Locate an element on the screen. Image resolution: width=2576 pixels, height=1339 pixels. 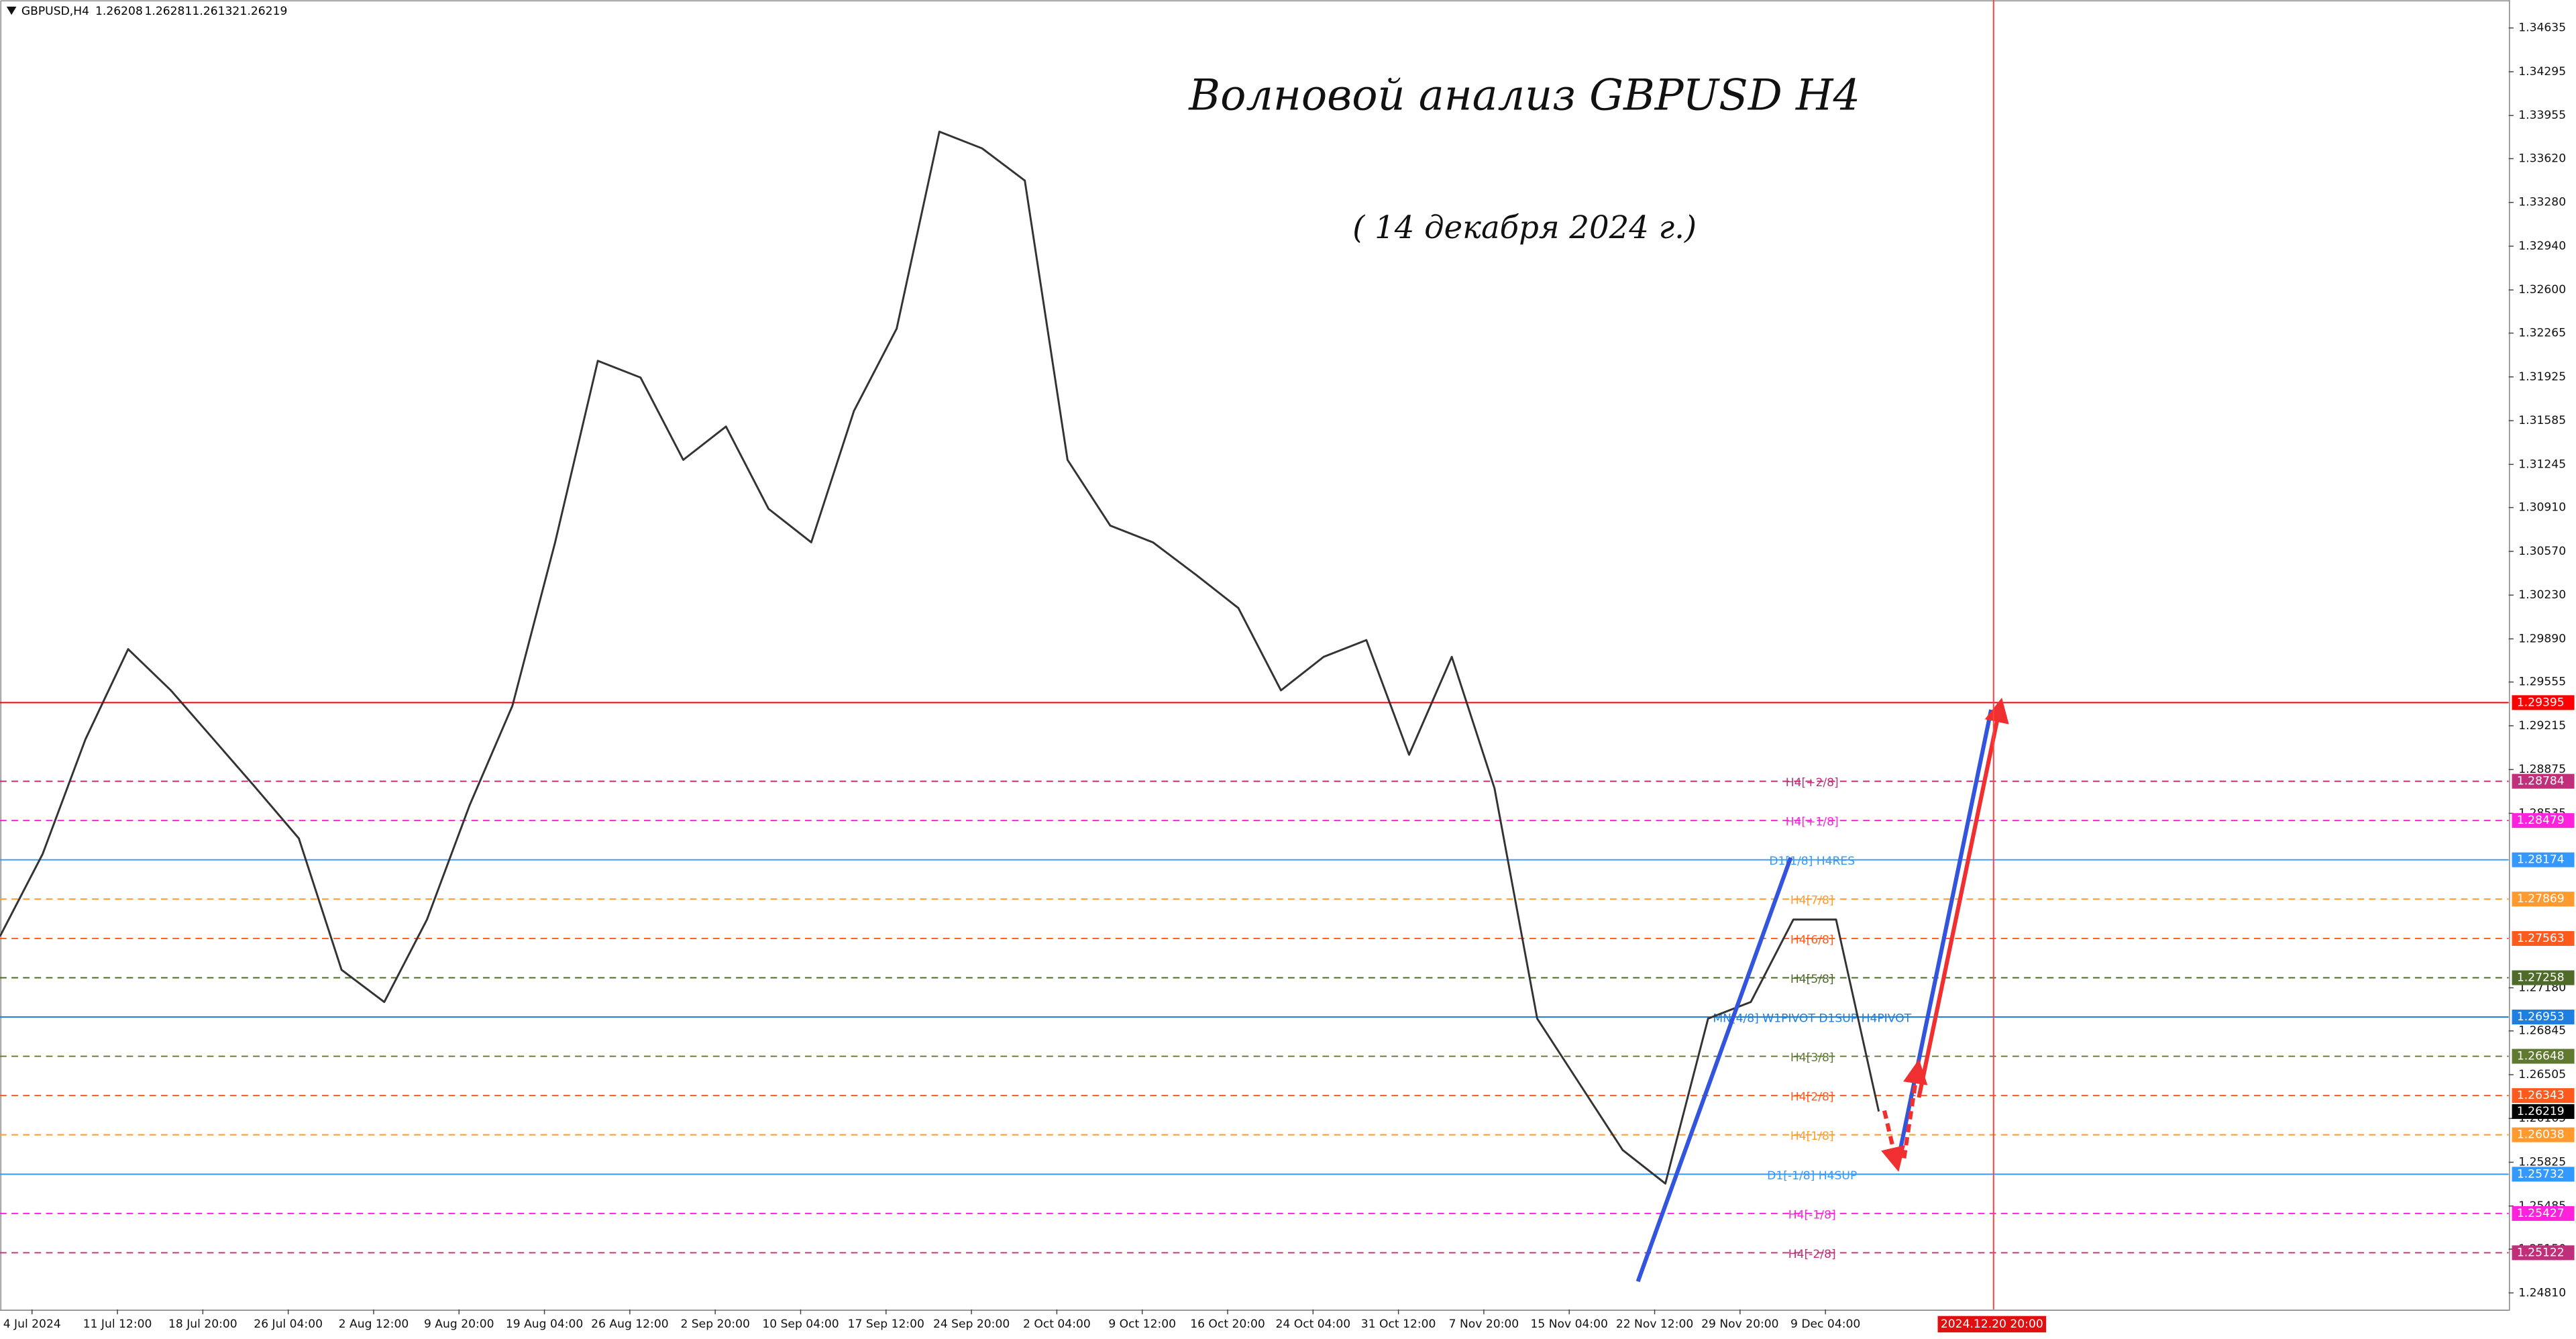
time-marker-label: 2024.12.20 20:00 is located at coordinates (1992, 1324).